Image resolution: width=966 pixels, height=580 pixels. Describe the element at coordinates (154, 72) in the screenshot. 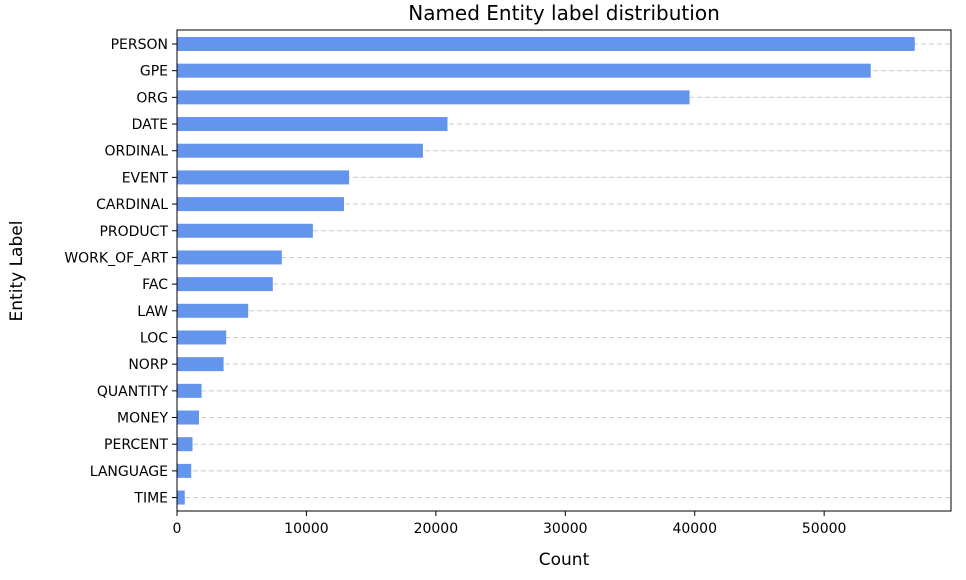

I see `y-tick-label: GPE` at that location.